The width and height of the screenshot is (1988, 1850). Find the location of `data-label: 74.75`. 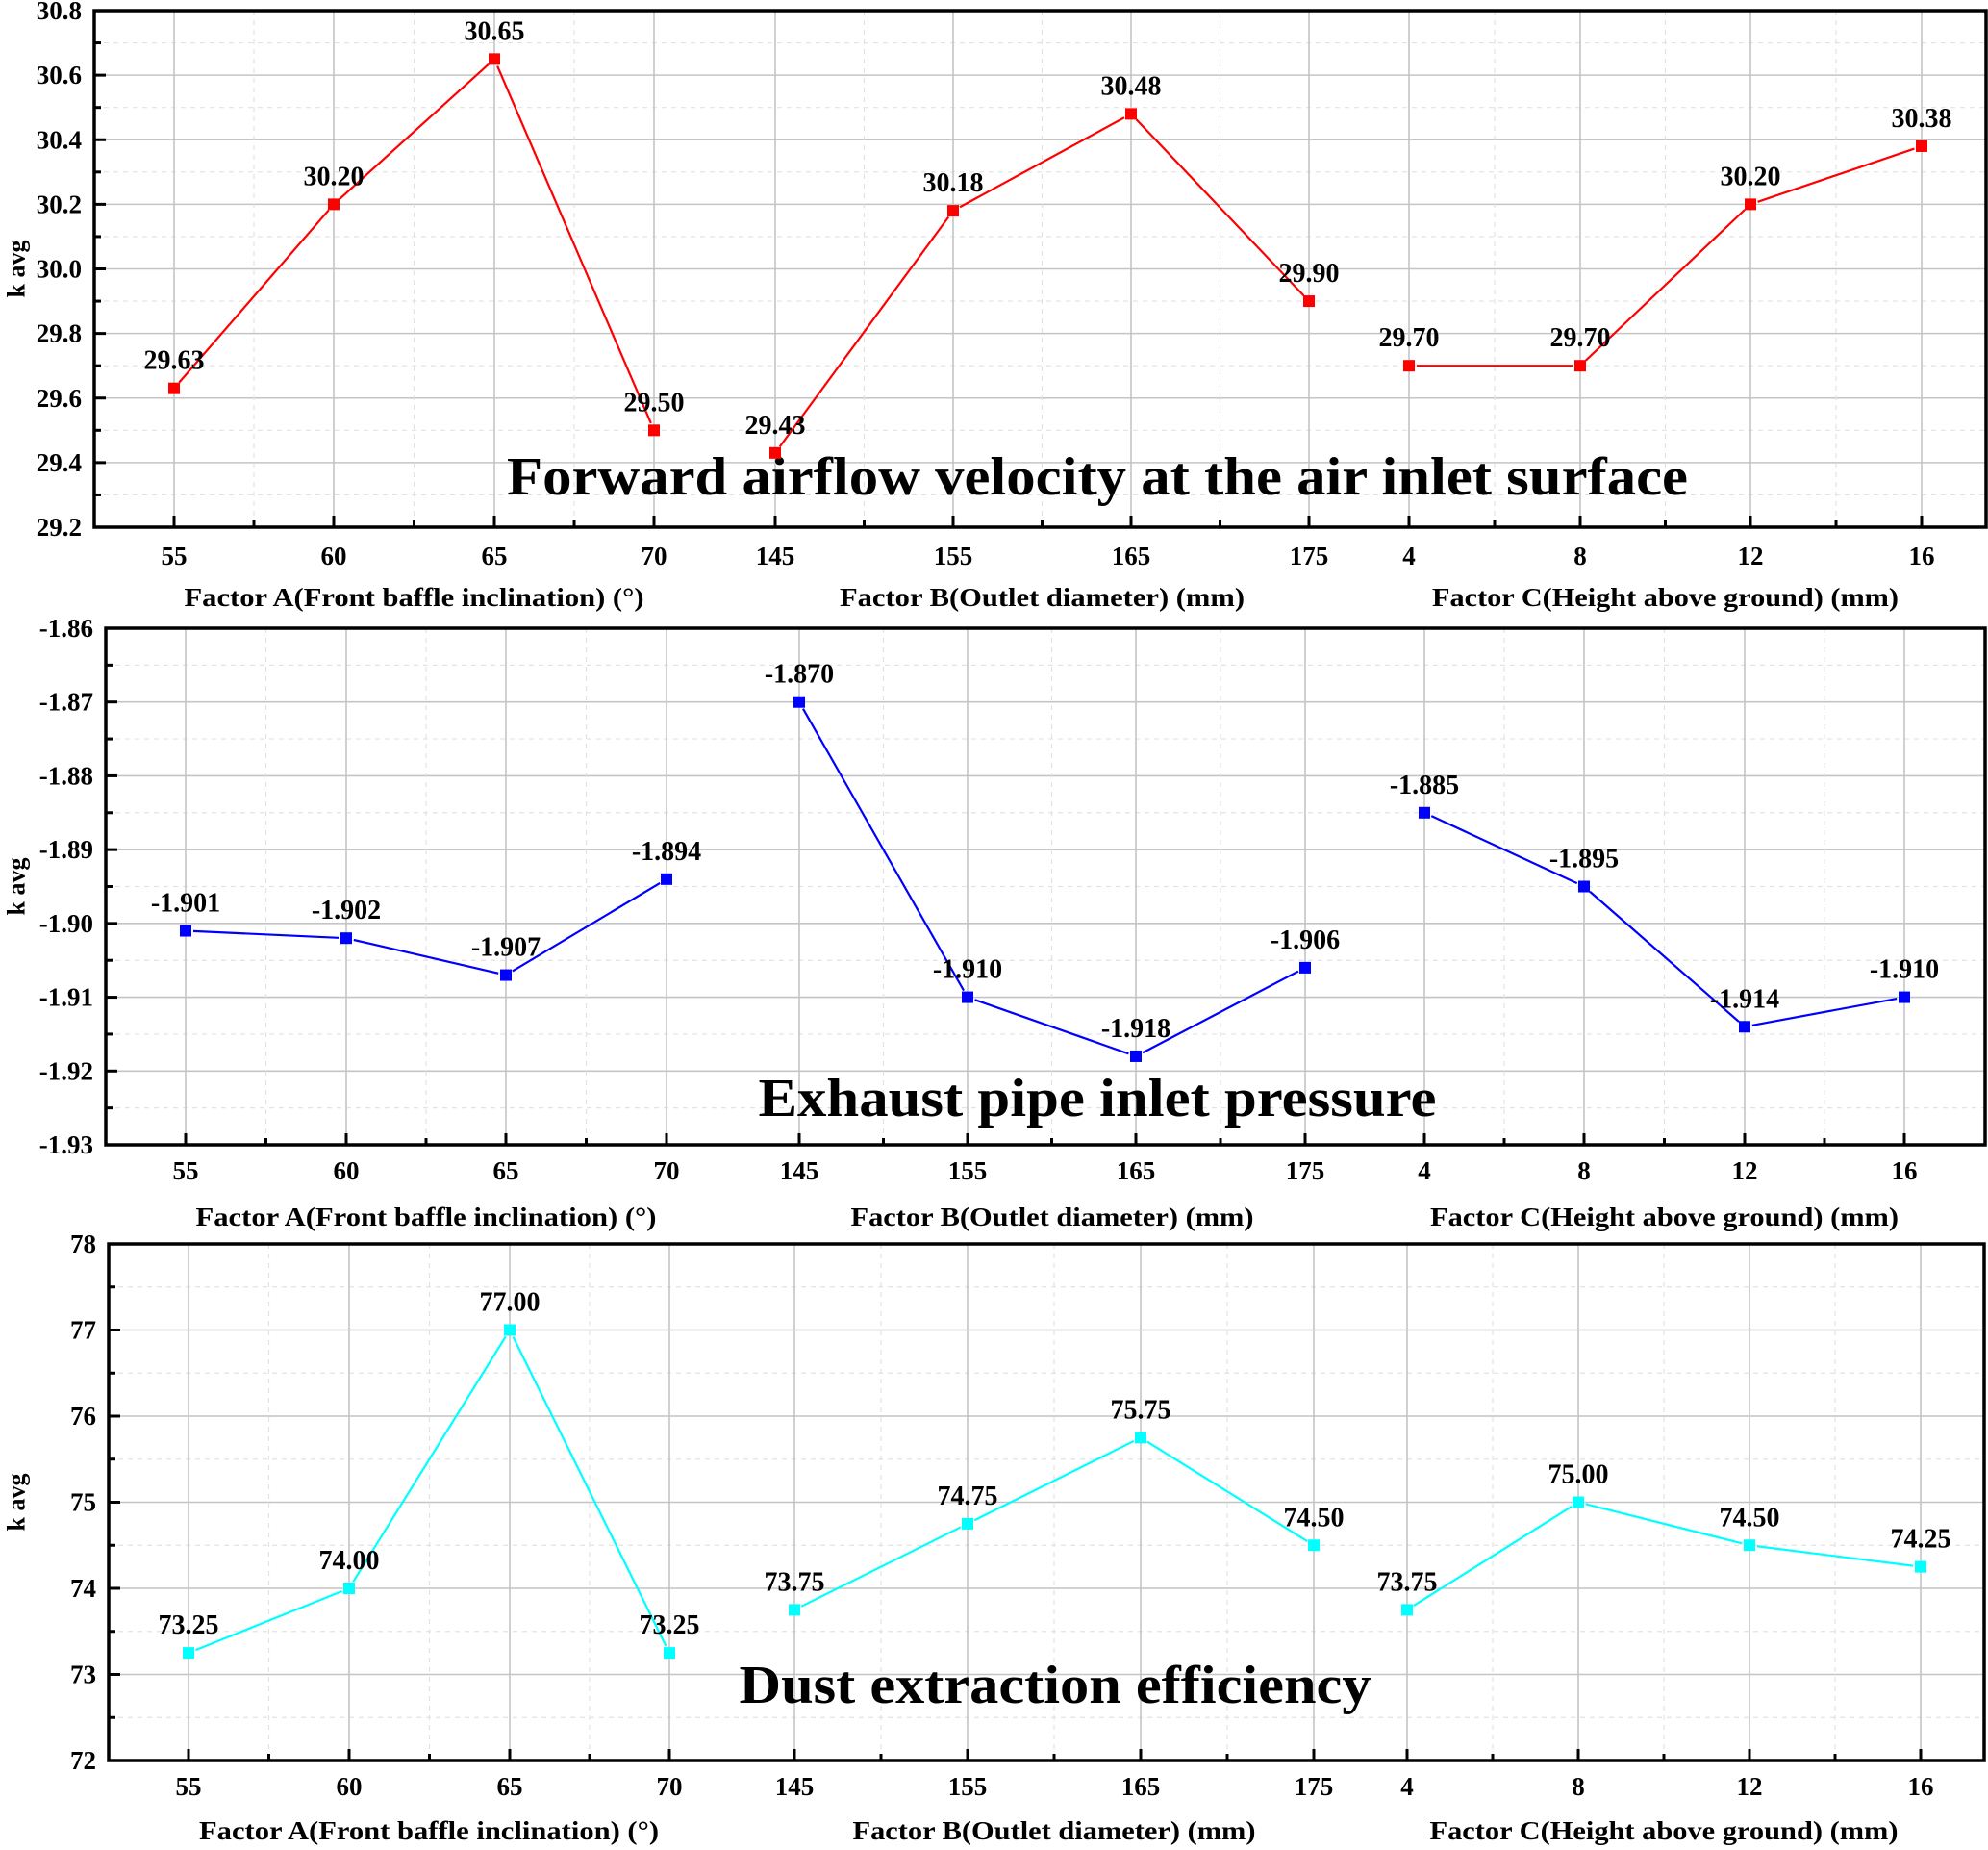

data-label: 74.75 is located at coordinates (968, 1496).